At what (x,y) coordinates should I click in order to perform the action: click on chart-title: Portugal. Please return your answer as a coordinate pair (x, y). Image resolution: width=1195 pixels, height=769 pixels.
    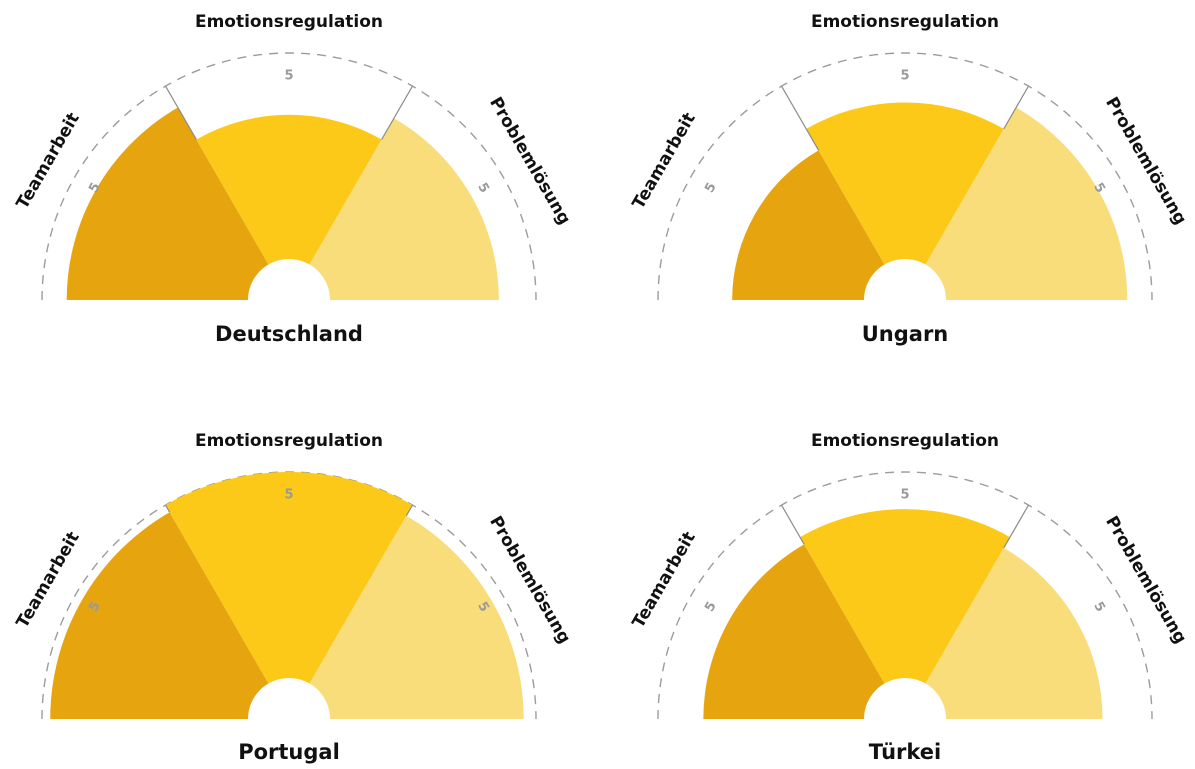
    Looking at the image, I should click on (289, 752).